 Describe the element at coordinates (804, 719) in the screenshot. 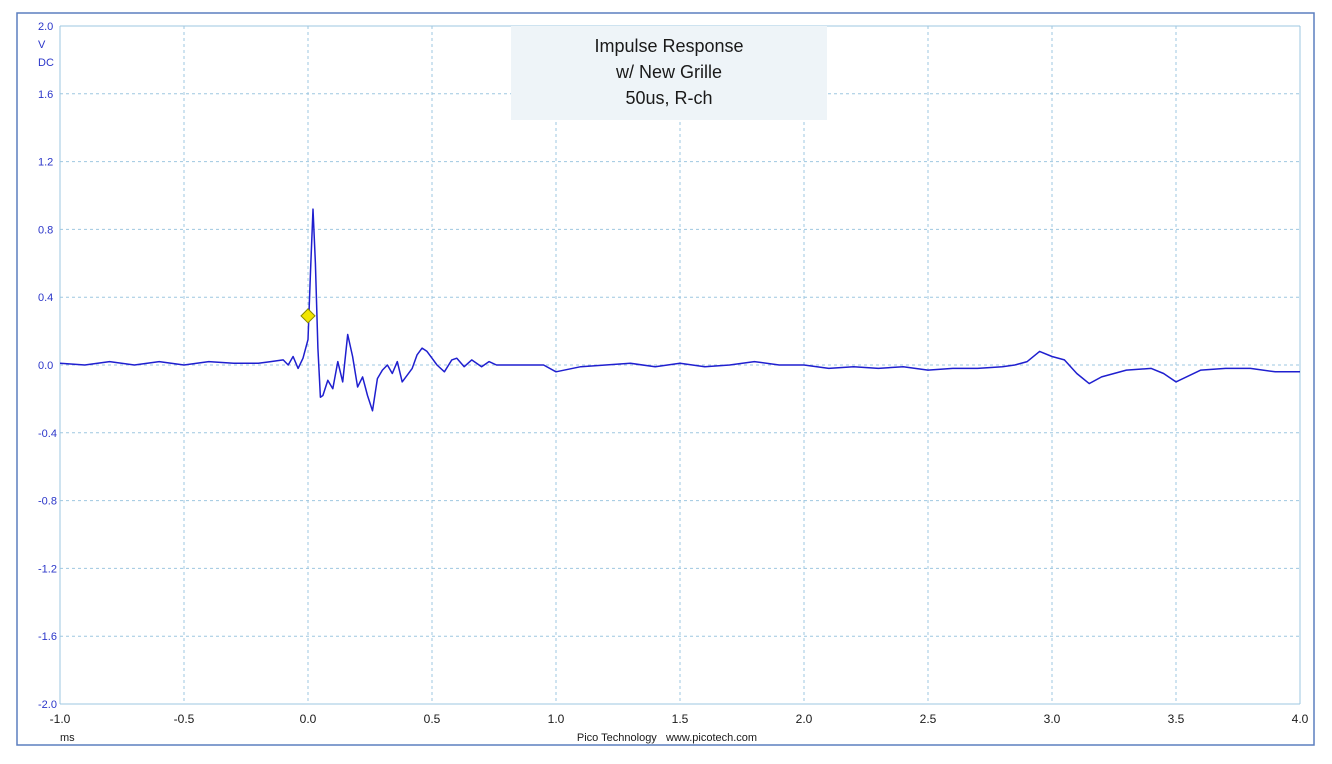

I see `x-tick-label-6: 2.0` at that location.